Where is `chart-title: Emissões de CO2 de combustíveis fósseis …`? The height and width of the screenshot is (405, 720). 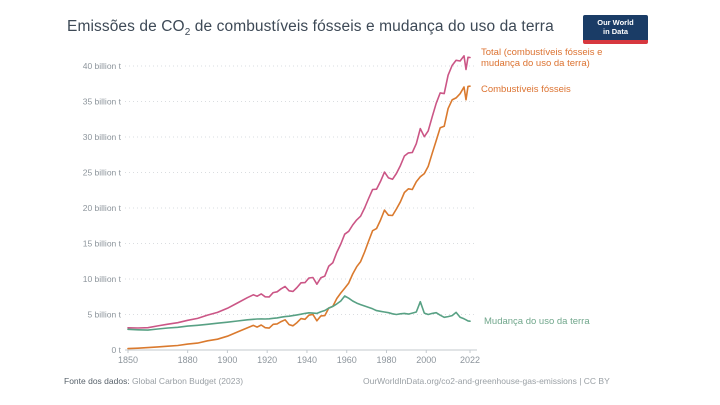
chart-title: Emissões de CO2 de combustíveis fósseis … is located at coordinates (310, 28).